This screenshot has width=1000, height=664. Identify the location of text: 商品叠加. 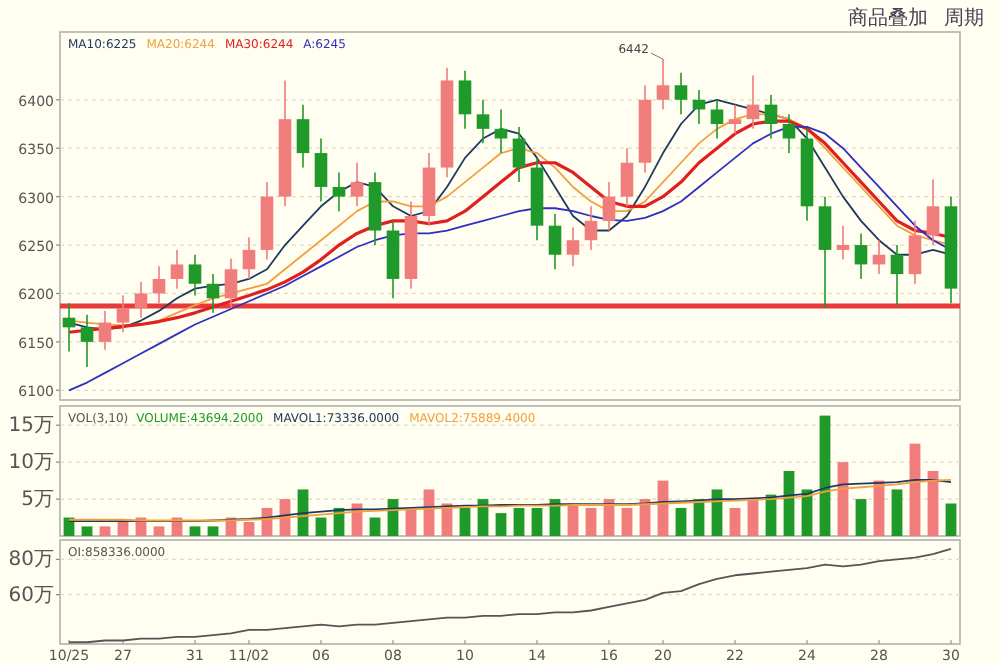
(888, 18).